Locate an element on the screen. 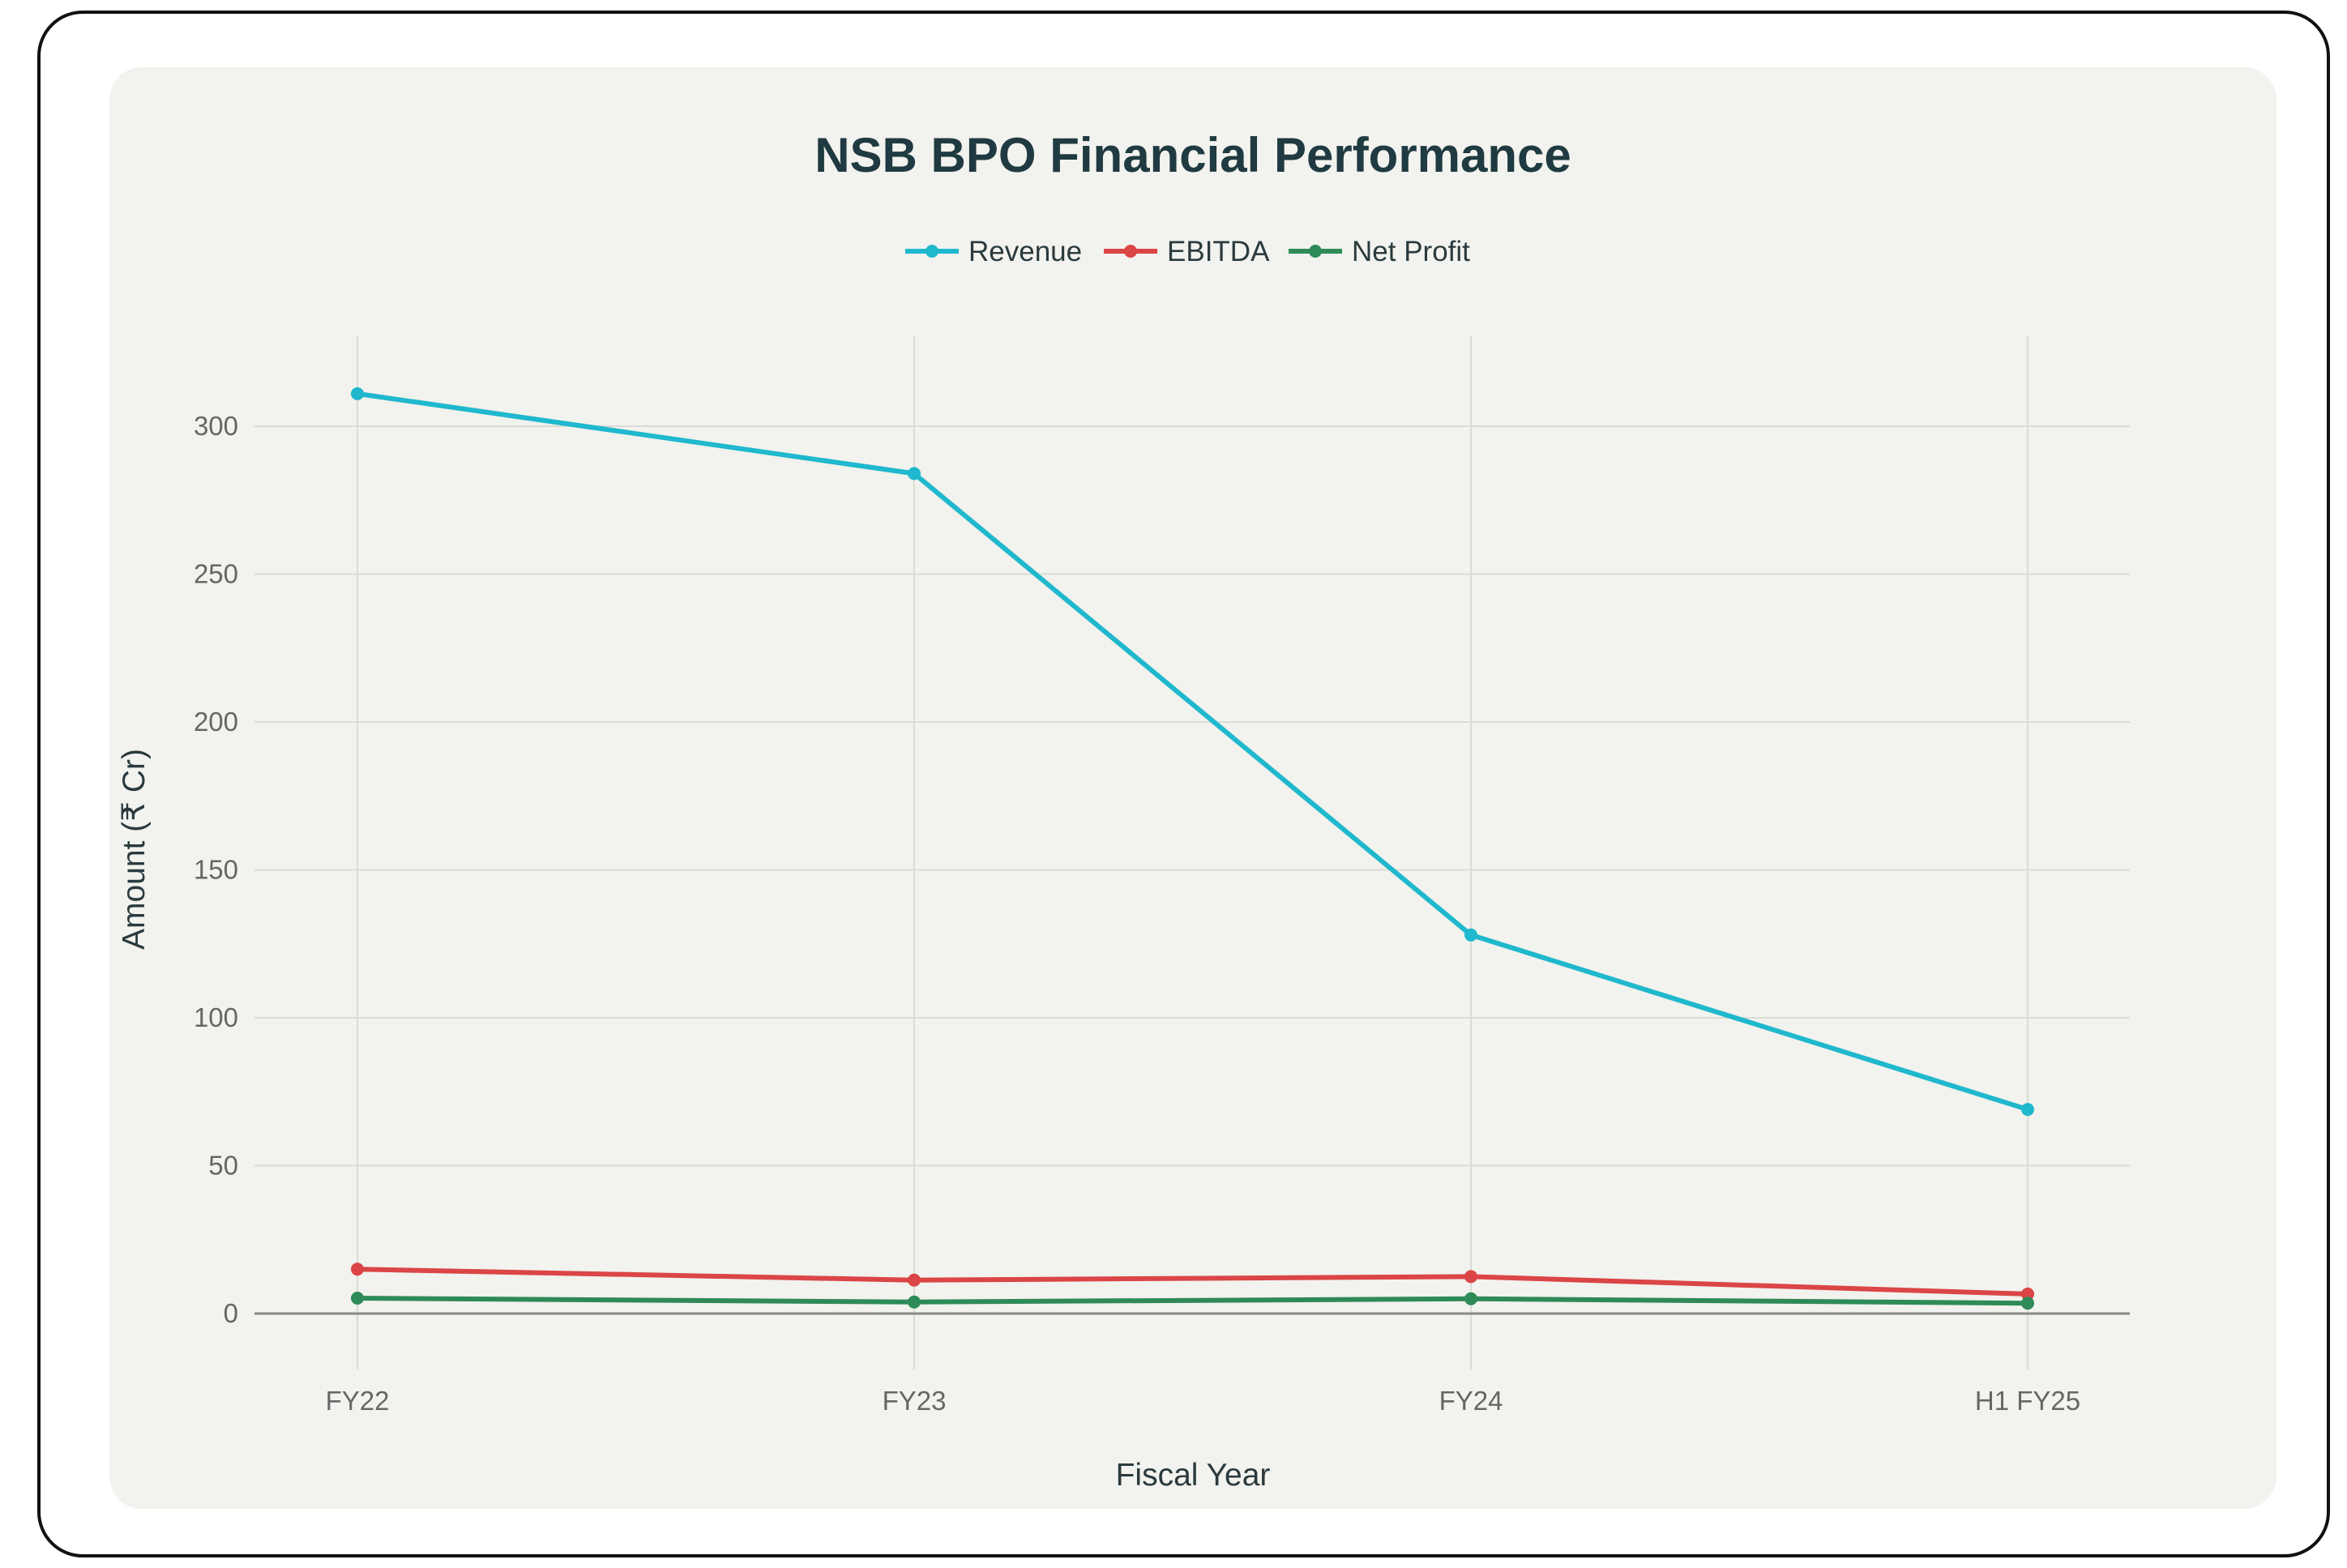 The width and height of the screenshot is (2347, 1568). y-tick-label: 200 is located at coordinates (216, 722).